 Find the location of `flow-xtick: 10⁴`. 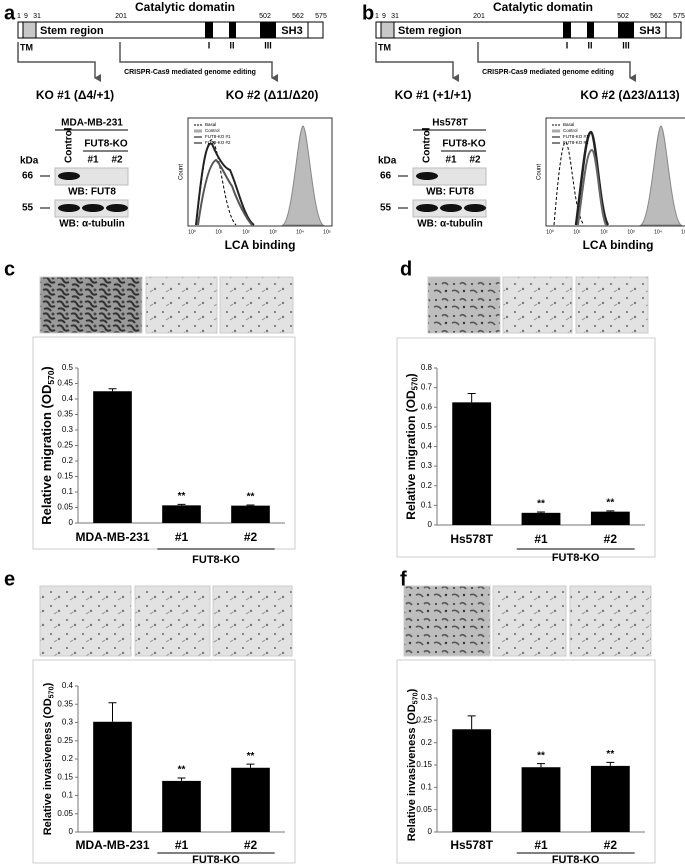

flow-xtick: 10⁴ is located at coordinates (300, 232).